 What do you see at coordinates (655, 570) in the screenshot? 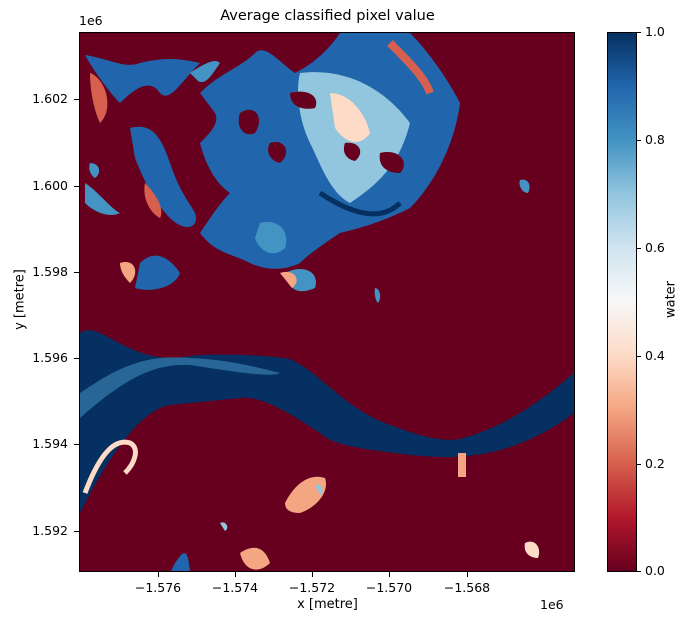
I see `colorbar-tick-label: 0.0` at bounding box center [655, 570].